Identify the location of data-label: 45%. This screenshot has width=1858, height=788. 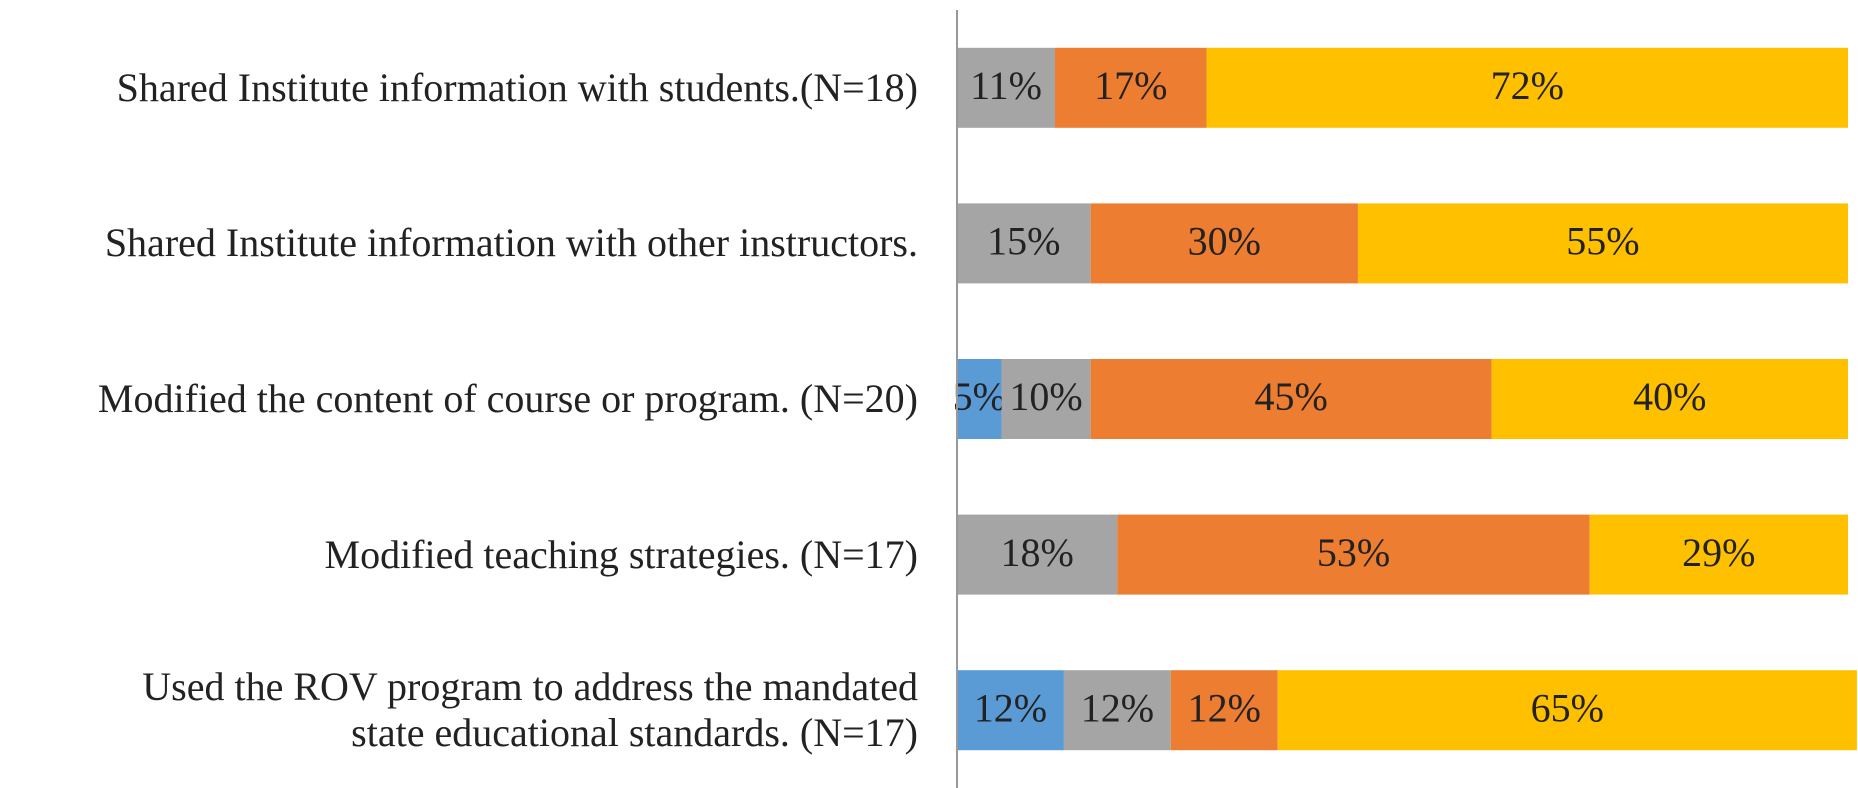
(1290, 396).